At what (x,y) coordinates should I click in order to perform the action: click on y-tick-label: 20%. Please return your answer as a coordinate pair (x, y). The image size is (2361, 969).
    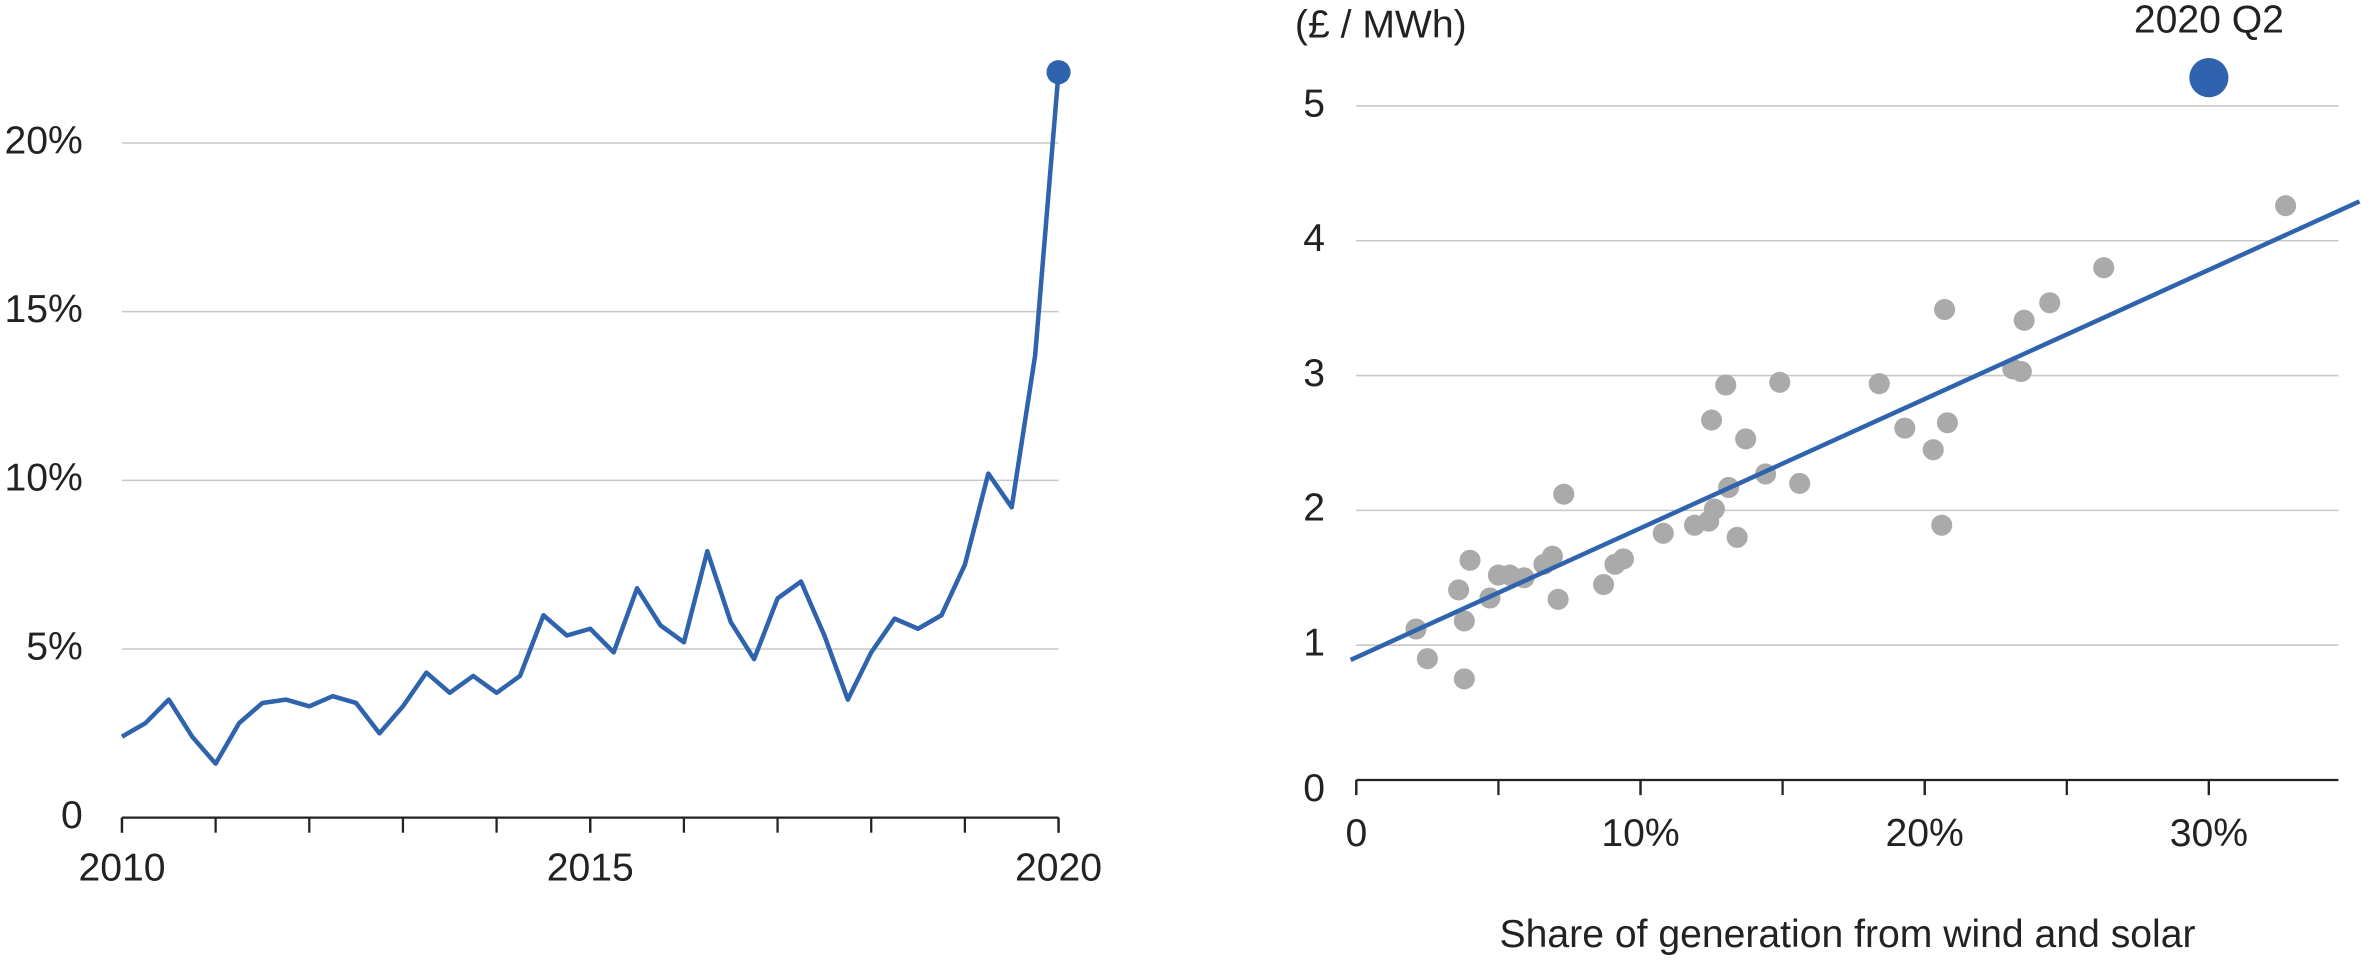
    Looking at the image, I should click on (44, 140).